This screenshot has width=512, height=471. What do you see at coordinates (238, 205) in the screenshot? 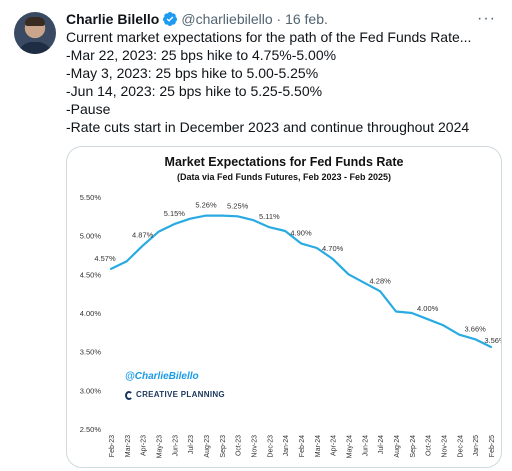
I see `data-label: 5.25%` at bounding box center [238, 205].